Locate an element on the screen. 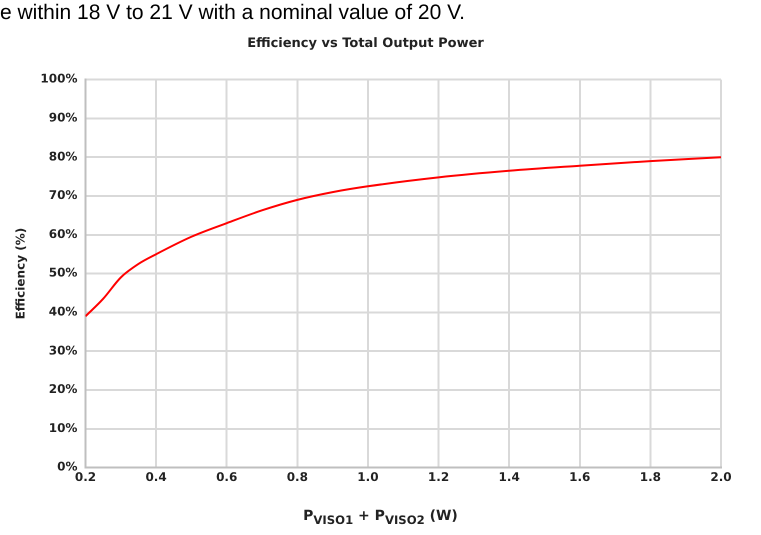 The height and width of the screenshot is (535, 761). y-tick-label: 10% is located at coordinates (63, 427).